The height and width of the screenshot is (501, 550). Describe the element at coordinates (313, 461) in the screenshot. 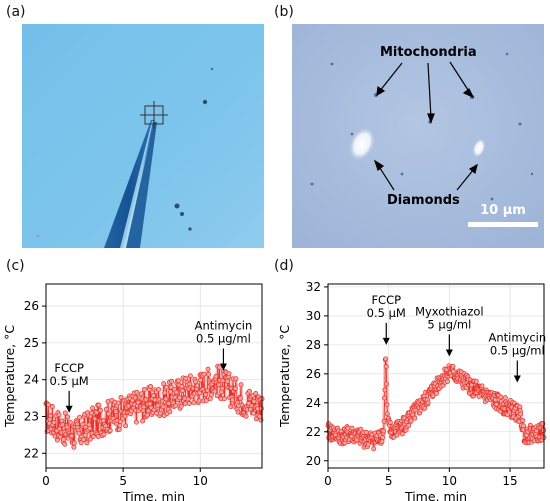

I see `y-tick-label: 20` at that location.